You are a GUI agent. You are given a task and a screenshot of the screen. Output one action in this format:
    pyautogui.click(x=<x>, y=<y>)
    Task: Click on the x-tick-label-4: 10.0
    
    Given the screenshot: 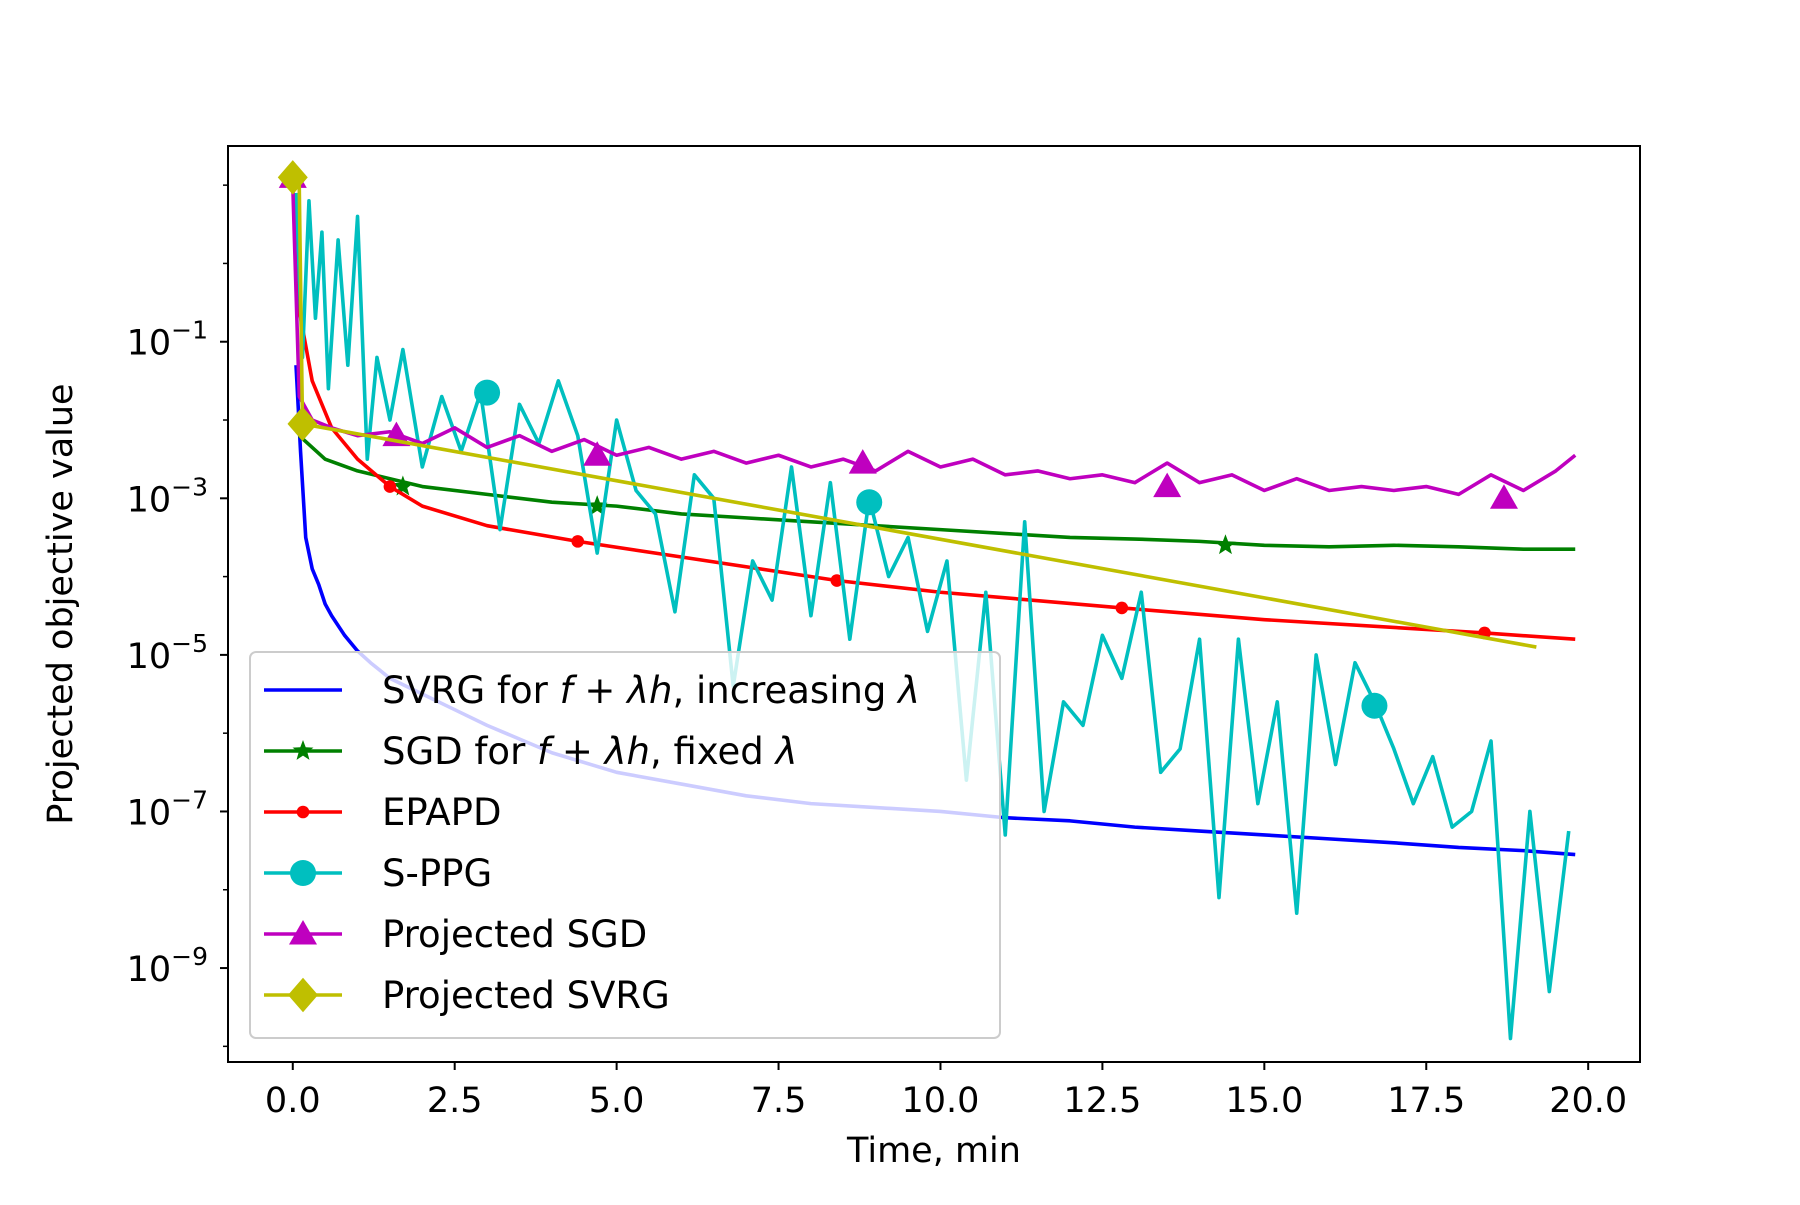 What is the action you would take?
    pyautogui.click(x=941, y=1101)
    